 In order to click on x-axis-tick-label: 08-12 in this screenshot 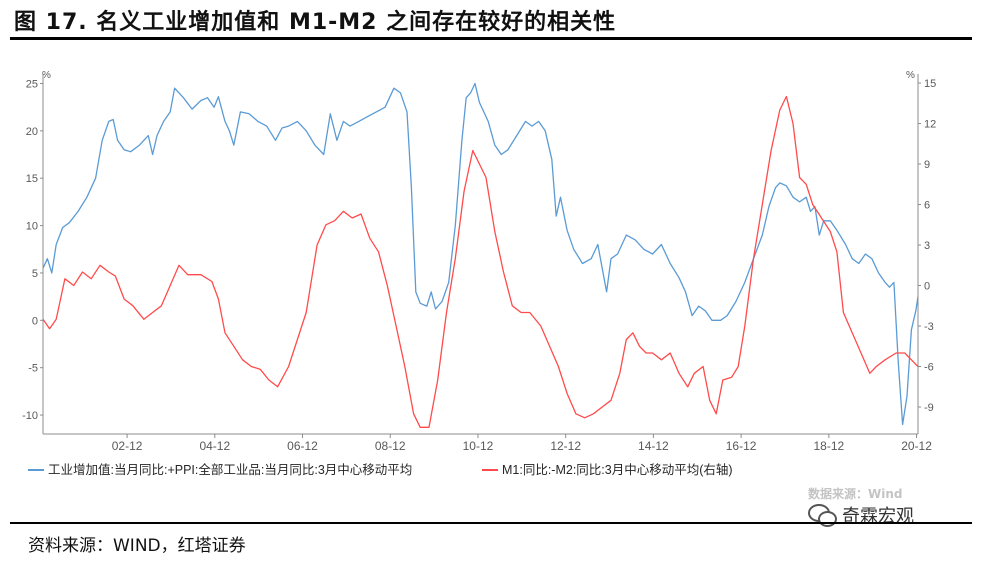, I will do `click(390, 446)`.